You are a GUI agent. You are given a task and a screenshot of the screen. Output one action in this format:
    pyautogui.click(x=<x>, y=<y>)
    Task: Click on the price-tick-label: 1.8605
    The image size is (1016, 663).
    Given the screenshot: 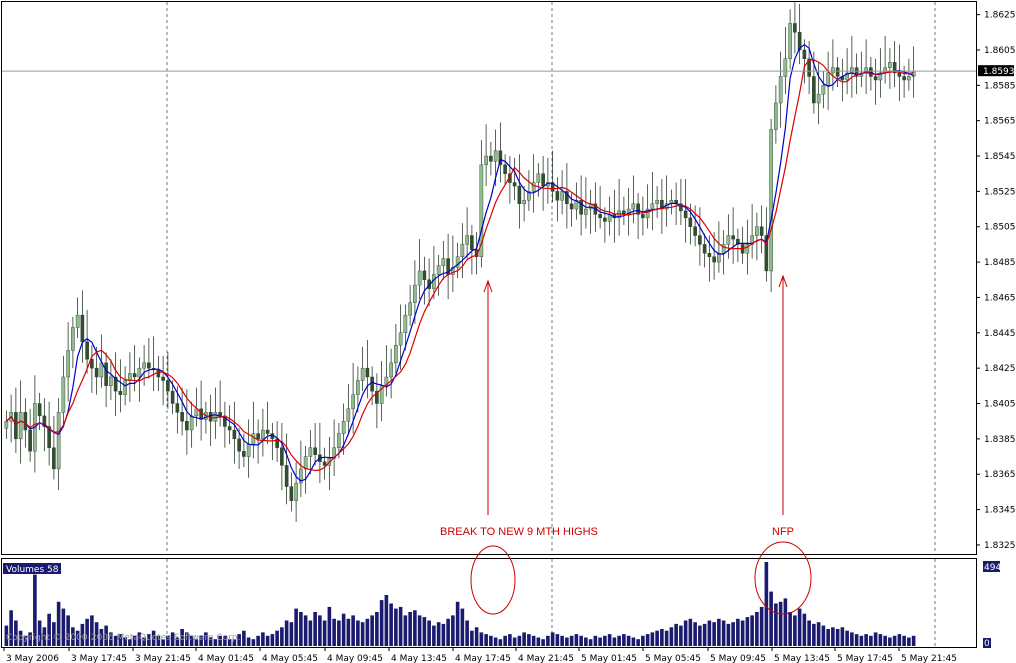 What is the action you would take?
    pyautogui.click(x=1000, y=51)
    